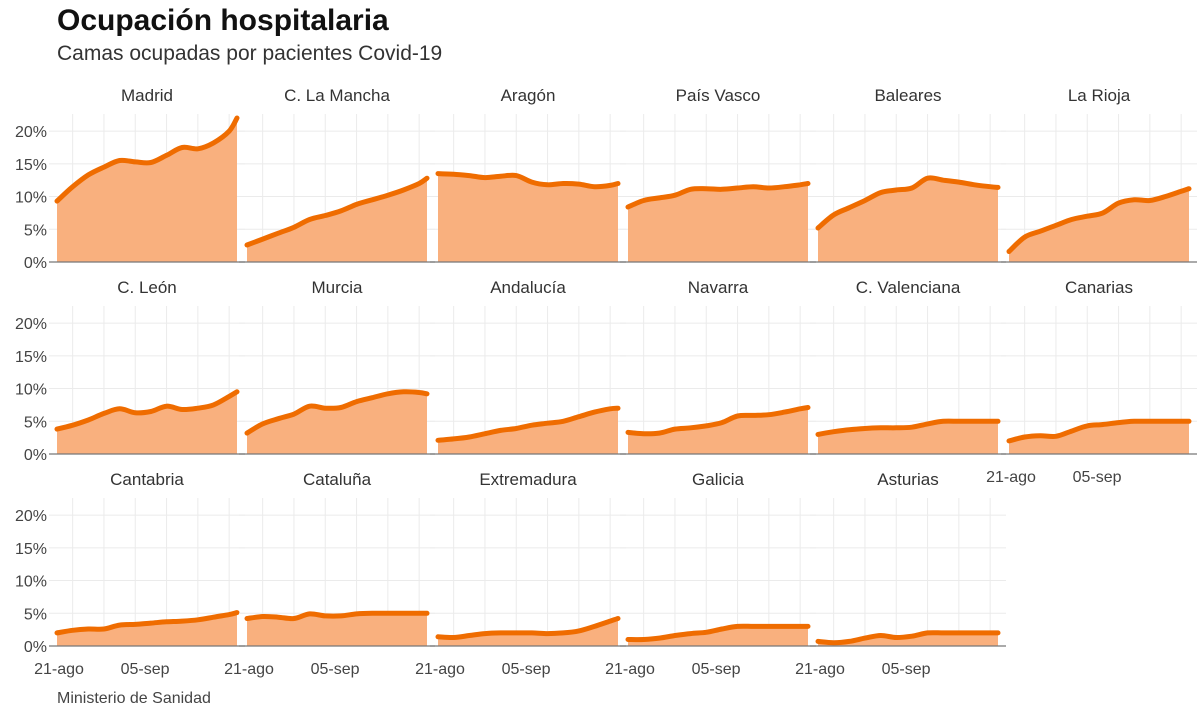 The height and width of the screenshot is (720, 1200). Describe the element at coordinates (900, 574) in the screenshot. I see `facet-panel-asturias: Asturias 21-ago 05-sep` at that location.